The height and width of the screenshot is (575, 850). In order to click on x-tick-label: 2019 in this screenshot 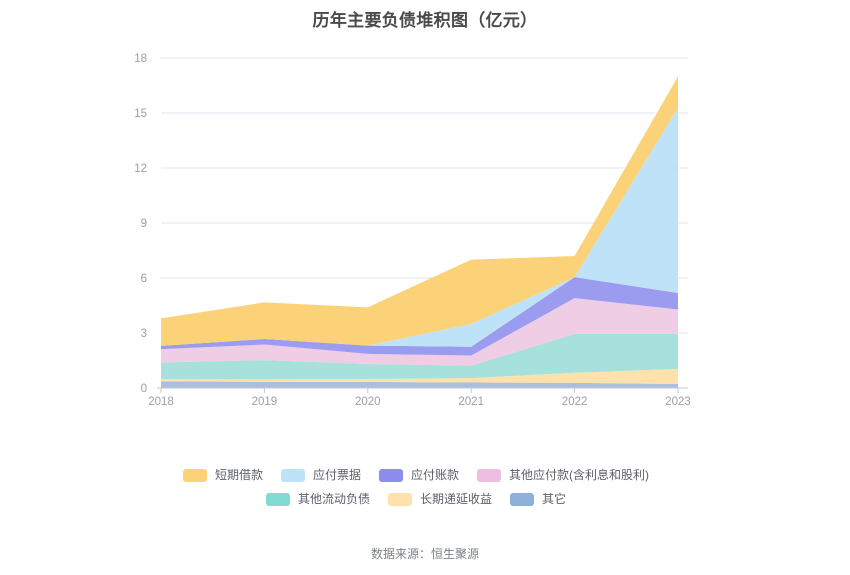, I will do `click(265, 402)`.